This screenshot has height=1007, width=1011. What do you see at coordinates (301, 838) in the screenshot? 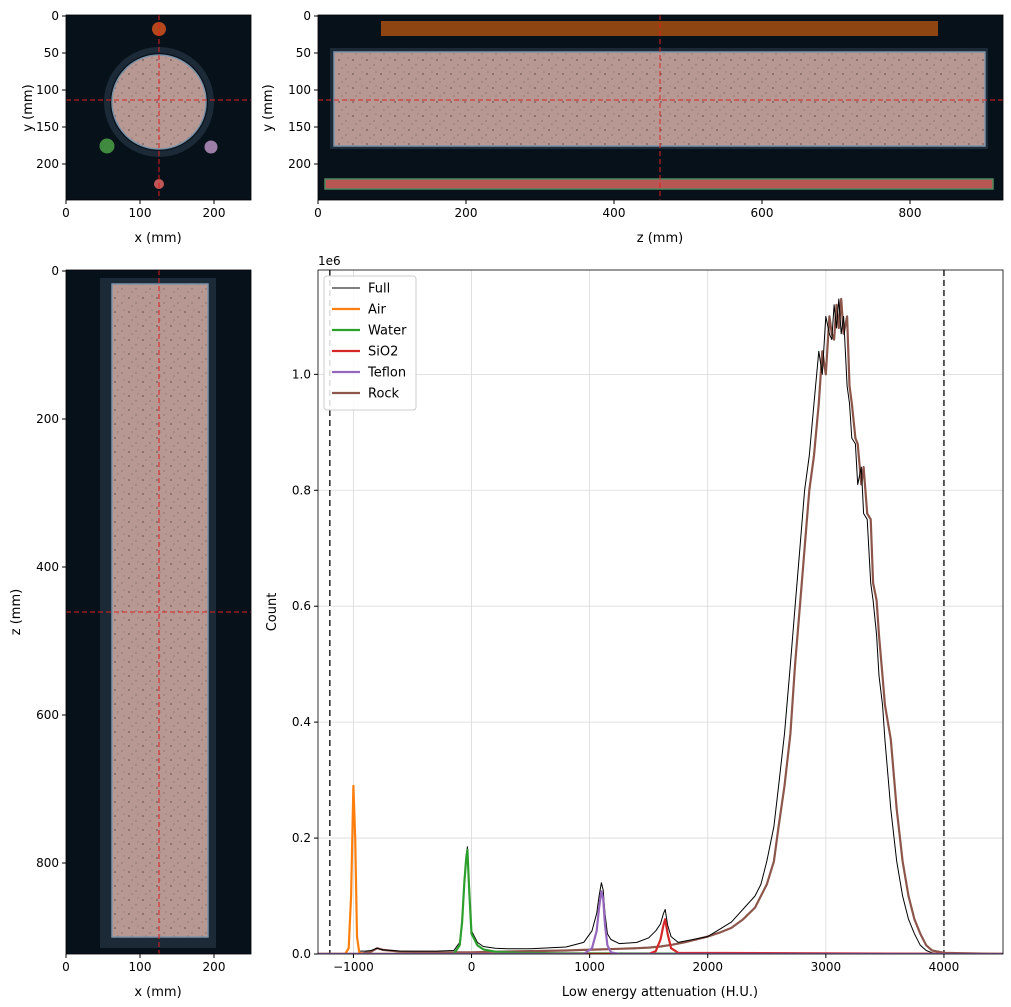
I see `y-tick-label: 0.2` at bounding box center [301, 838].